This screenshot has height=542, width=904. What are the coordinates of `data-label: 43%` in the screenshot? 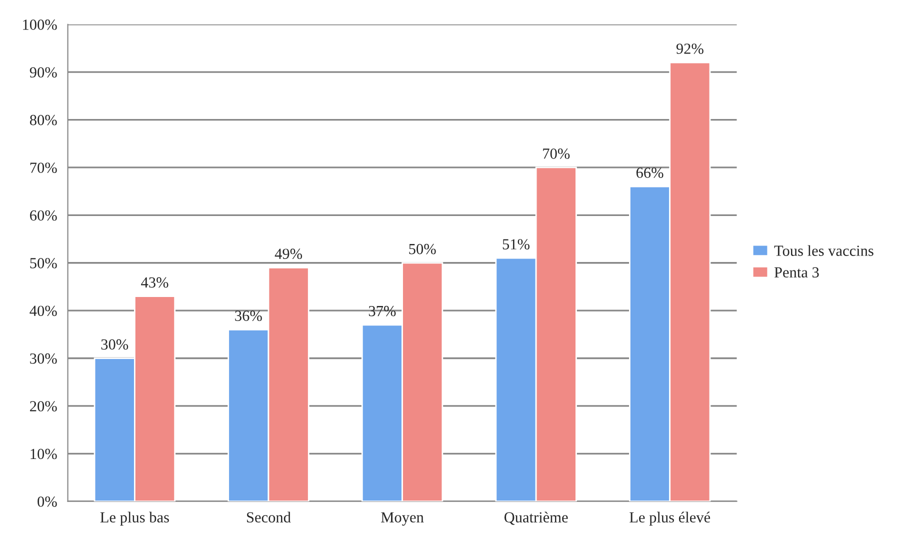 It's located at (154, 282).